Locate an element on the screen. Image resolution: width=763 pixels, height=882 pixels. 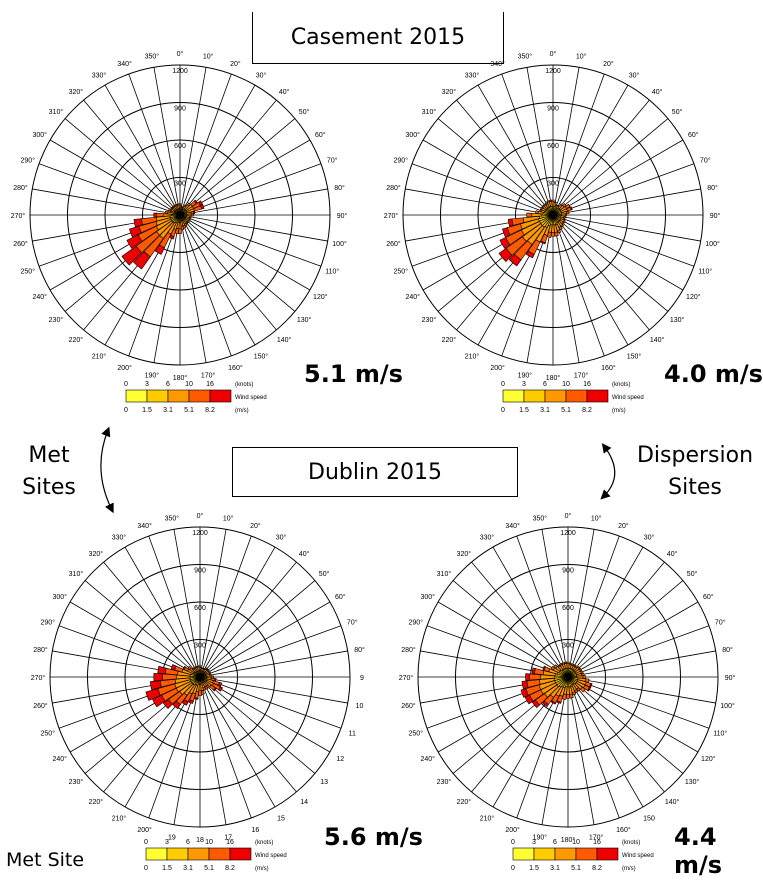
label-met-sites: Met Sites is located at coordinates (49, 472).